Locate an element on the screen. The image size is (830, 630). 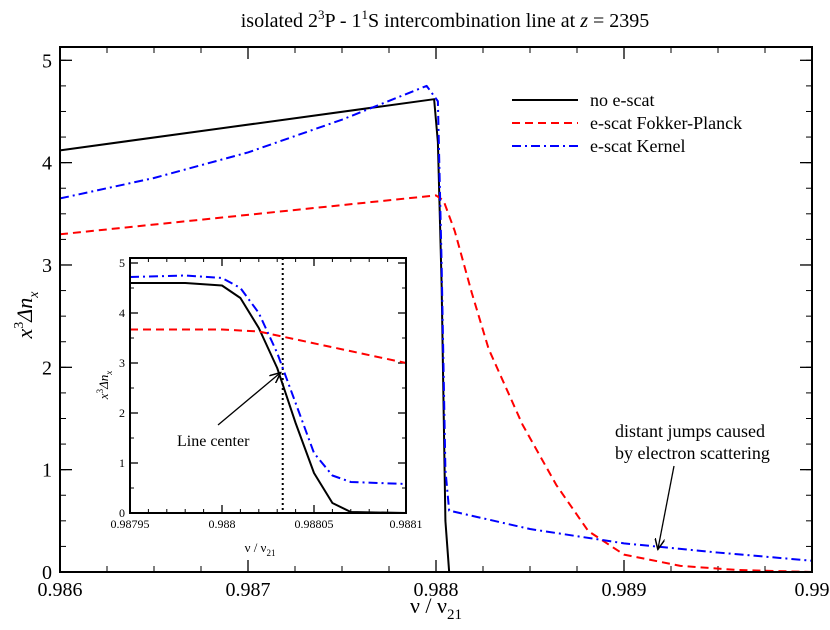
x-axis-label: ν / ν21 is located at coordinates (436, 608).